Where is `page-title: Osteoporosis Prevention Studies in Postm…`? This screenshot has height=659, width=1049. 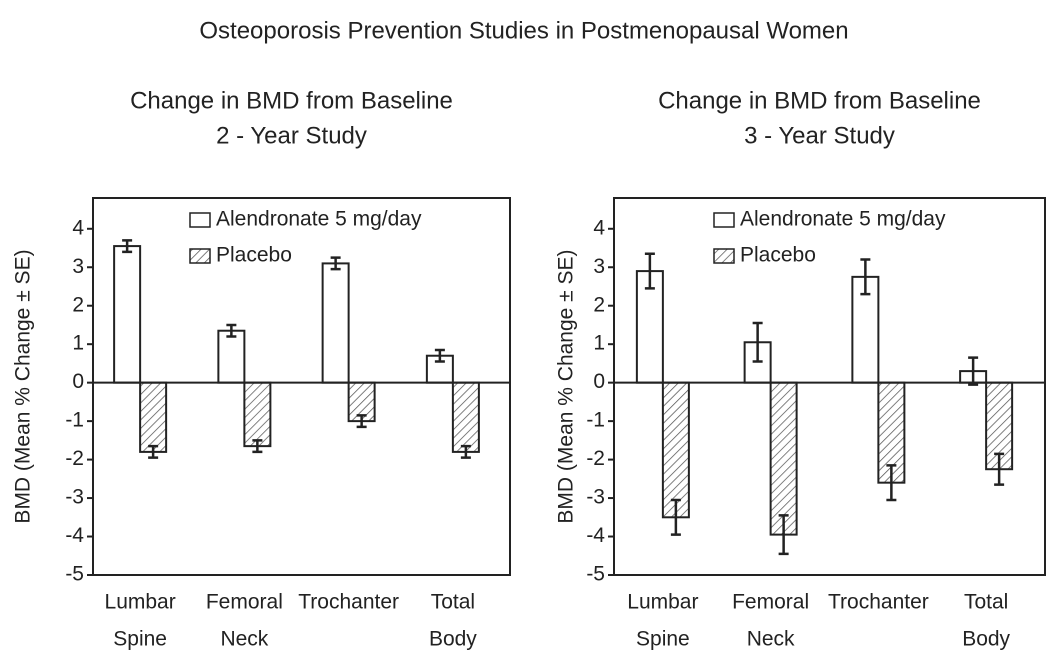
page-title: Osteoporosis Prevention Studies in Postm… is located at coordinates (523, 30).